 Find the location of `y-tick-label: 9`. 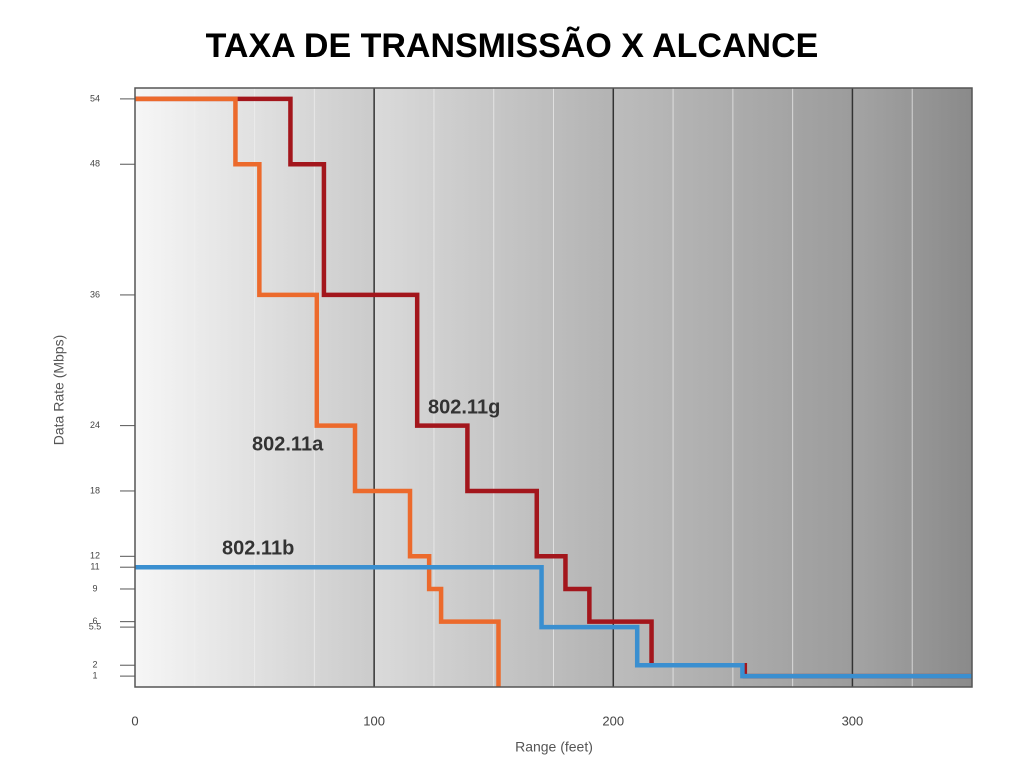

y-tick-label: 9 is located at coordinates (94, 588).